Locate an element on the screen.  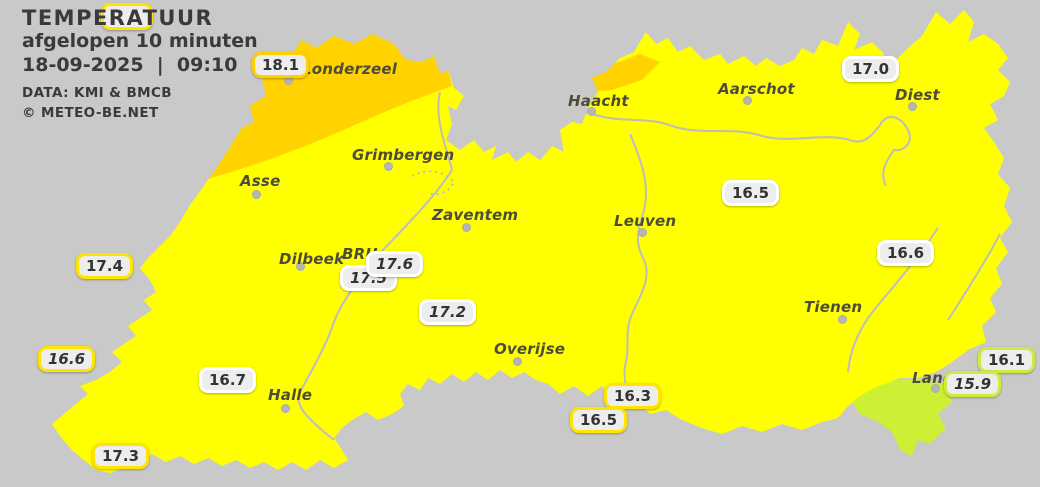
temp-badge-south-center-1: 16.3 is located at coordinates (633, 396).